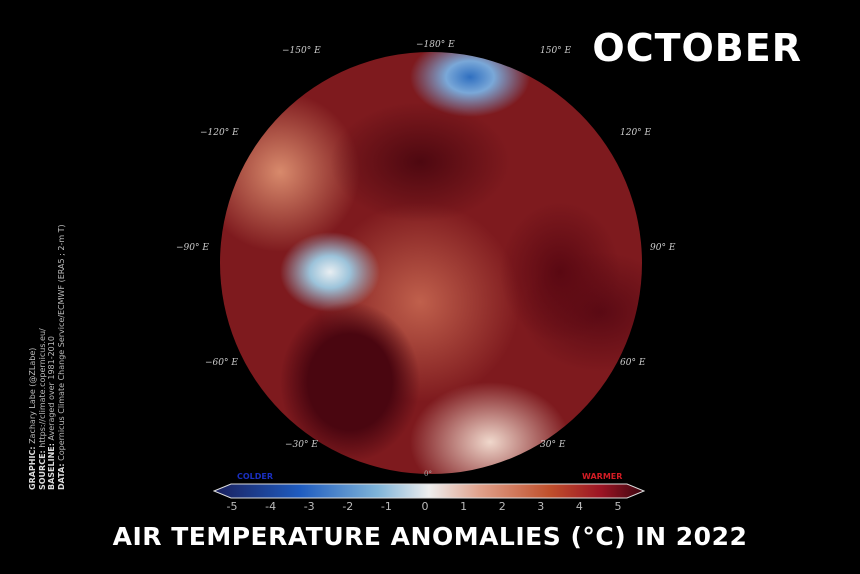 This screenshot has height=574, width=860. Describe the element at coordinates (435, 45) in the screenshot. I see `lon-label: −180° E` at that location.